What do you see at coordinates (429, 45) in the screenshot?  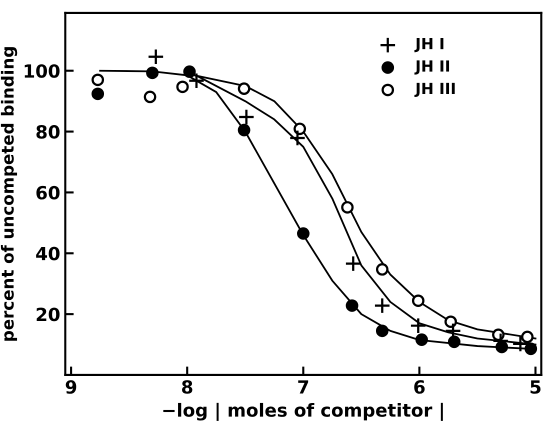 I see `legend-label: JH I` at bounding box center [429, 45].